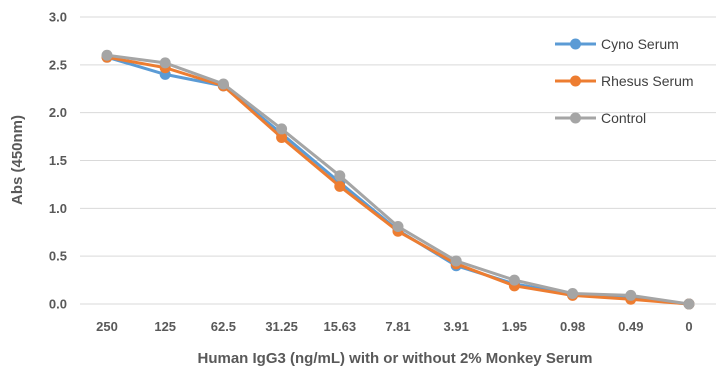  Describe the element at coordinates (58, 304) in the screenshot. I see `y-tick-label: 0.0` at that location.